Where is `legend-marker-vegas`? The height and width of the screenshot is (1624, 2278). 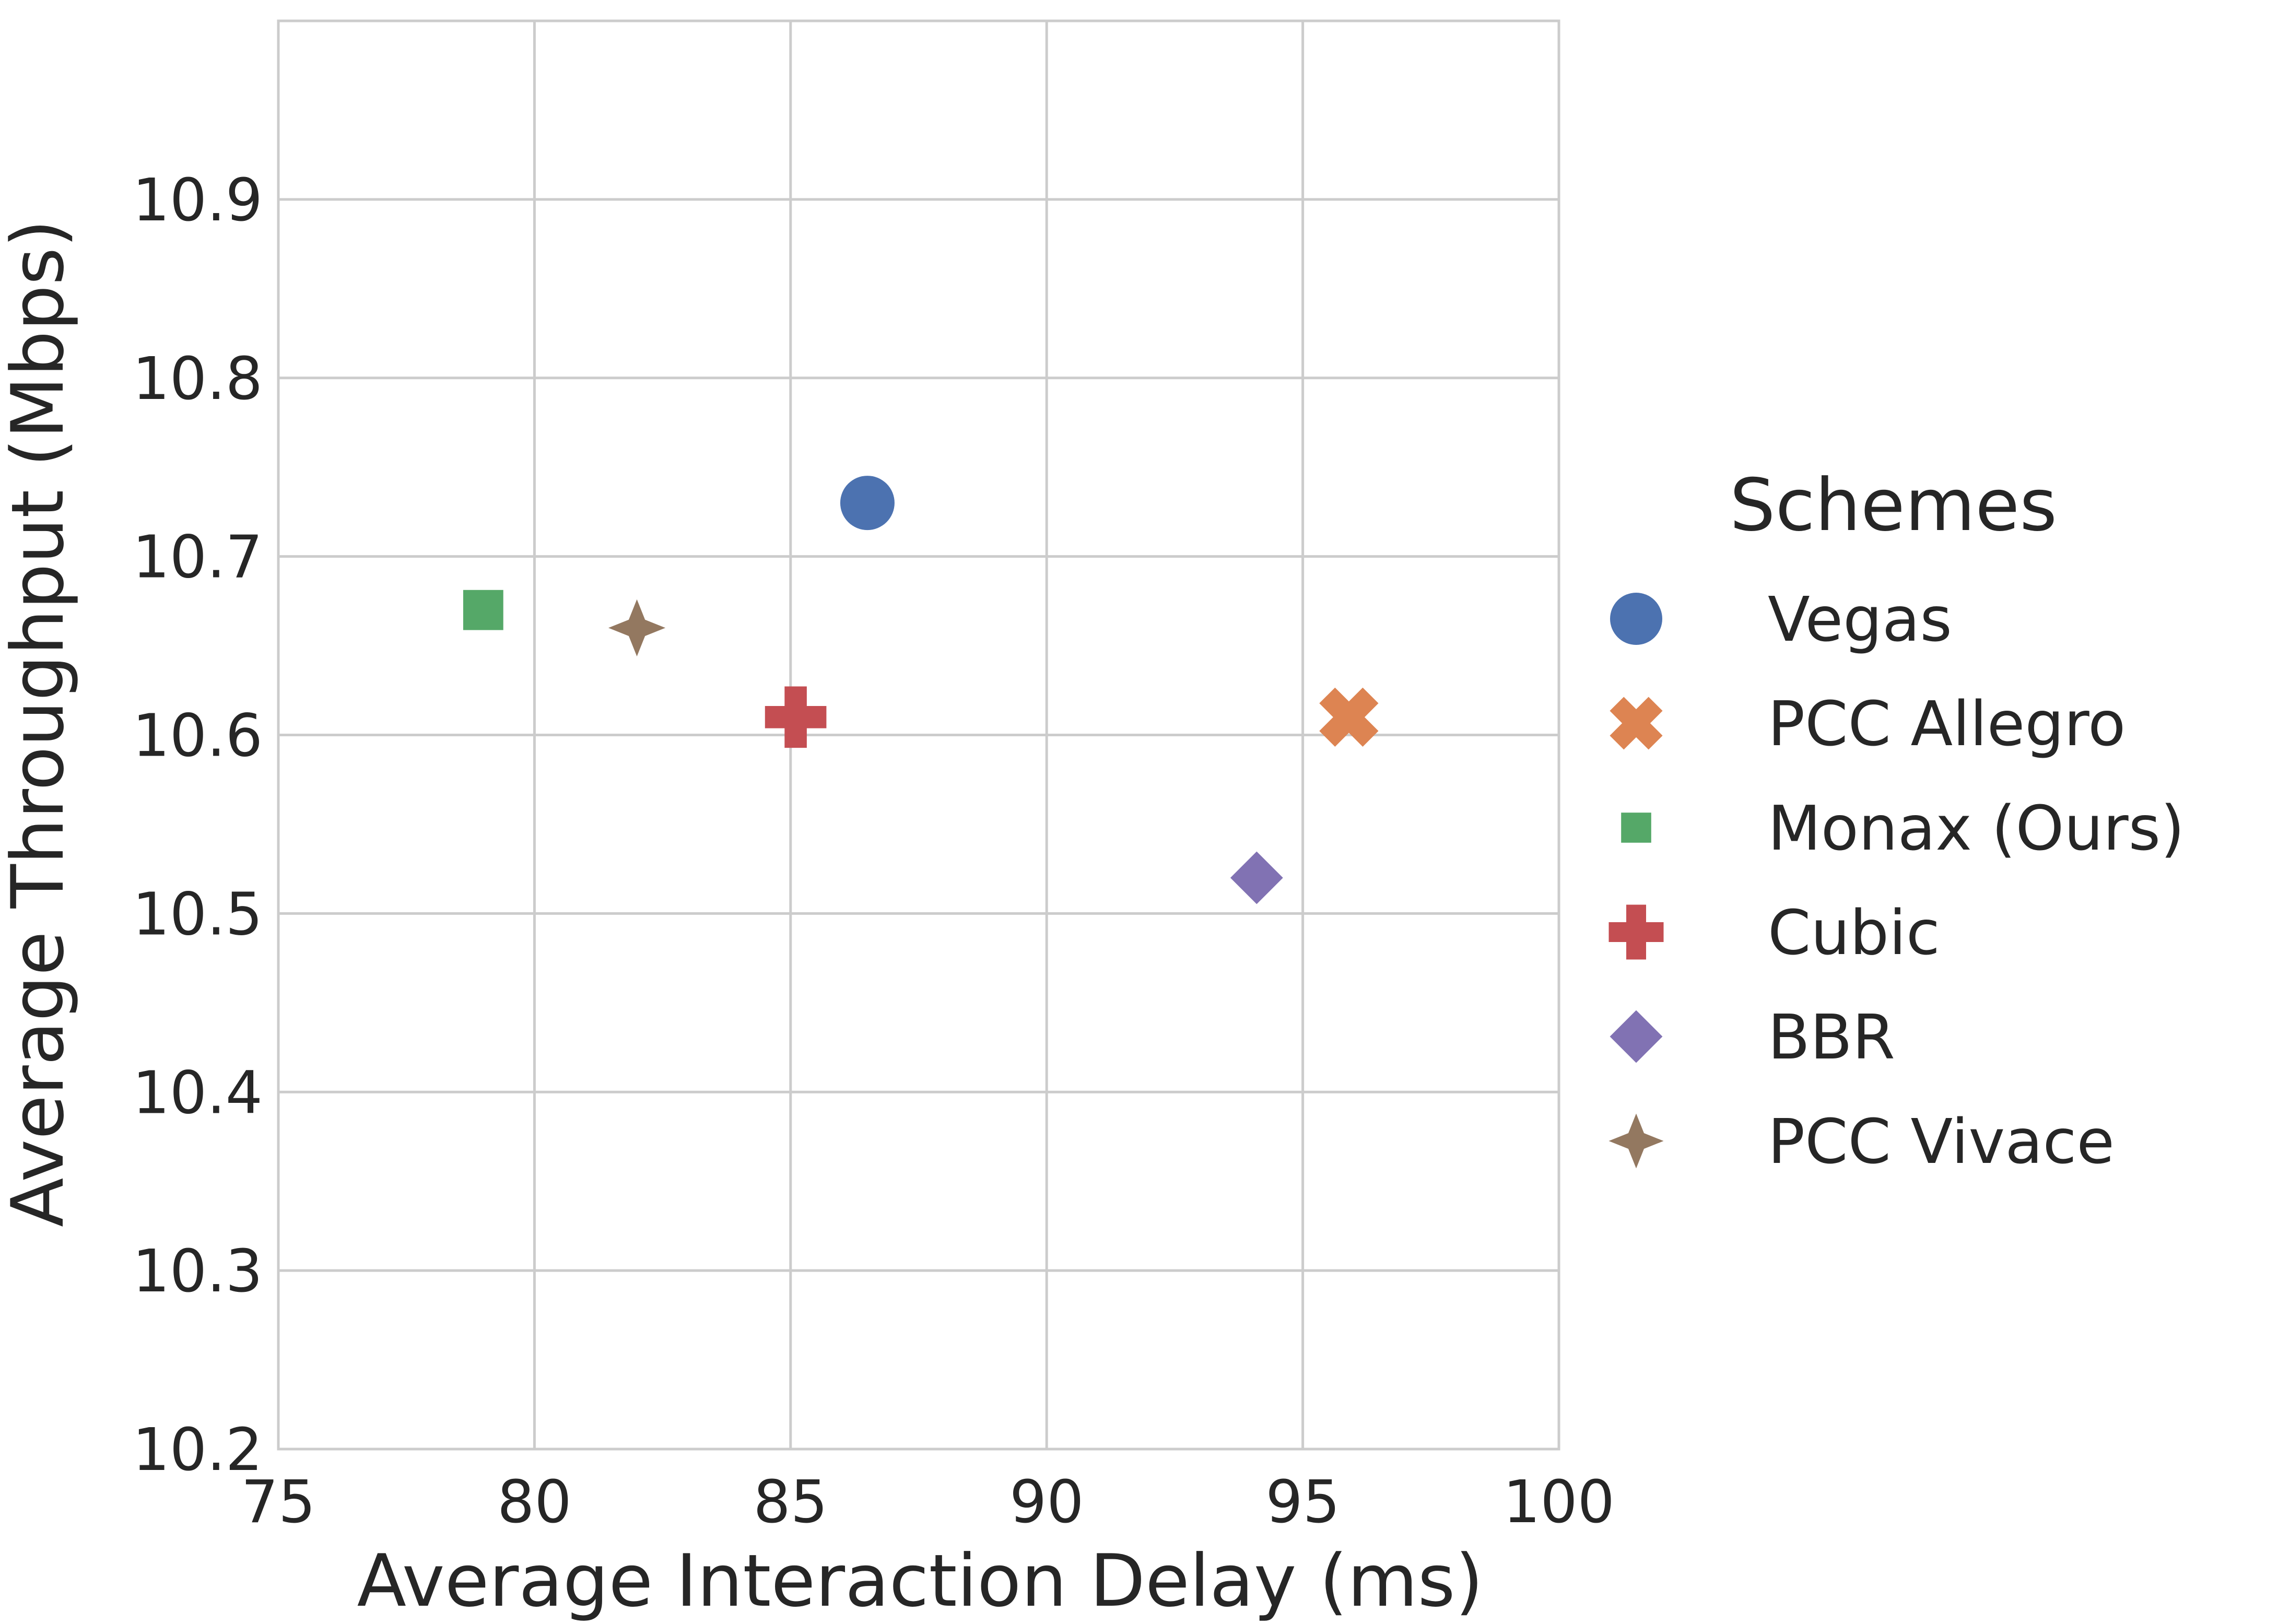 legend-marker-vegas is located at coordinates (1636, 619).